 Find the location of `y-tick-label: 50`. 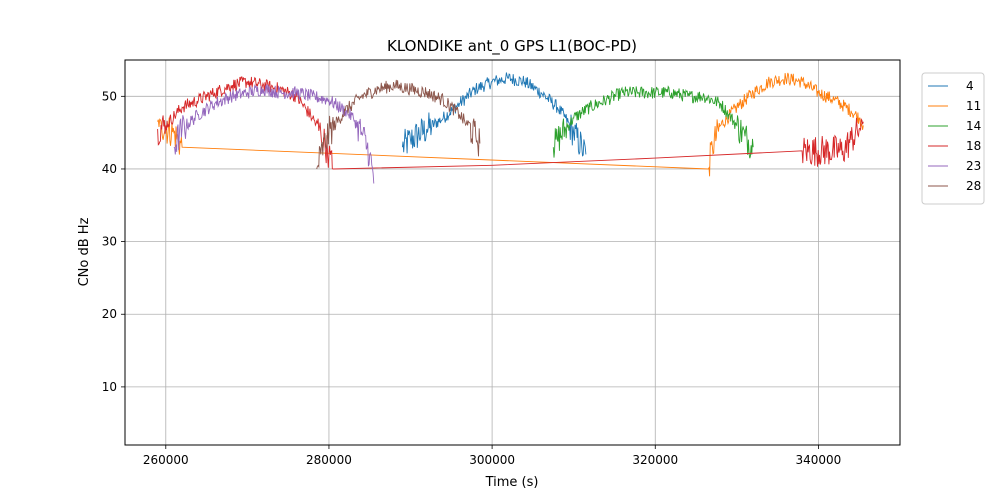

y-tick-label: 50 is located at coordinates (109, 96).